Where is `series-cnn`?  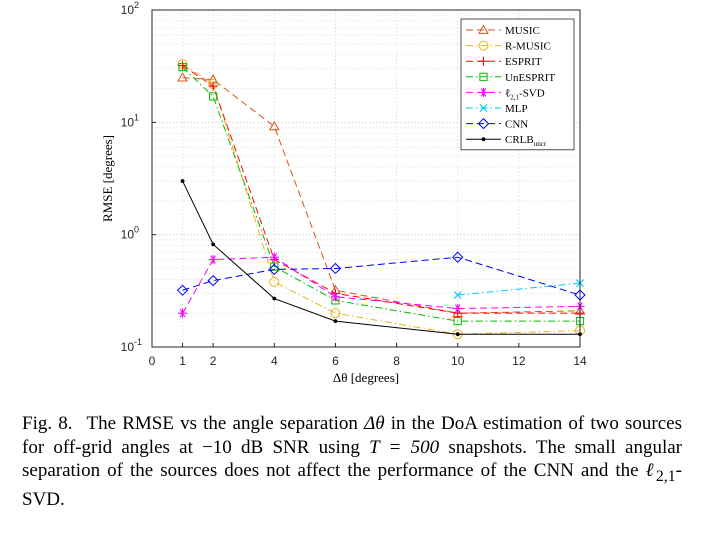
series-cnn is located at coordinates (381, 276).